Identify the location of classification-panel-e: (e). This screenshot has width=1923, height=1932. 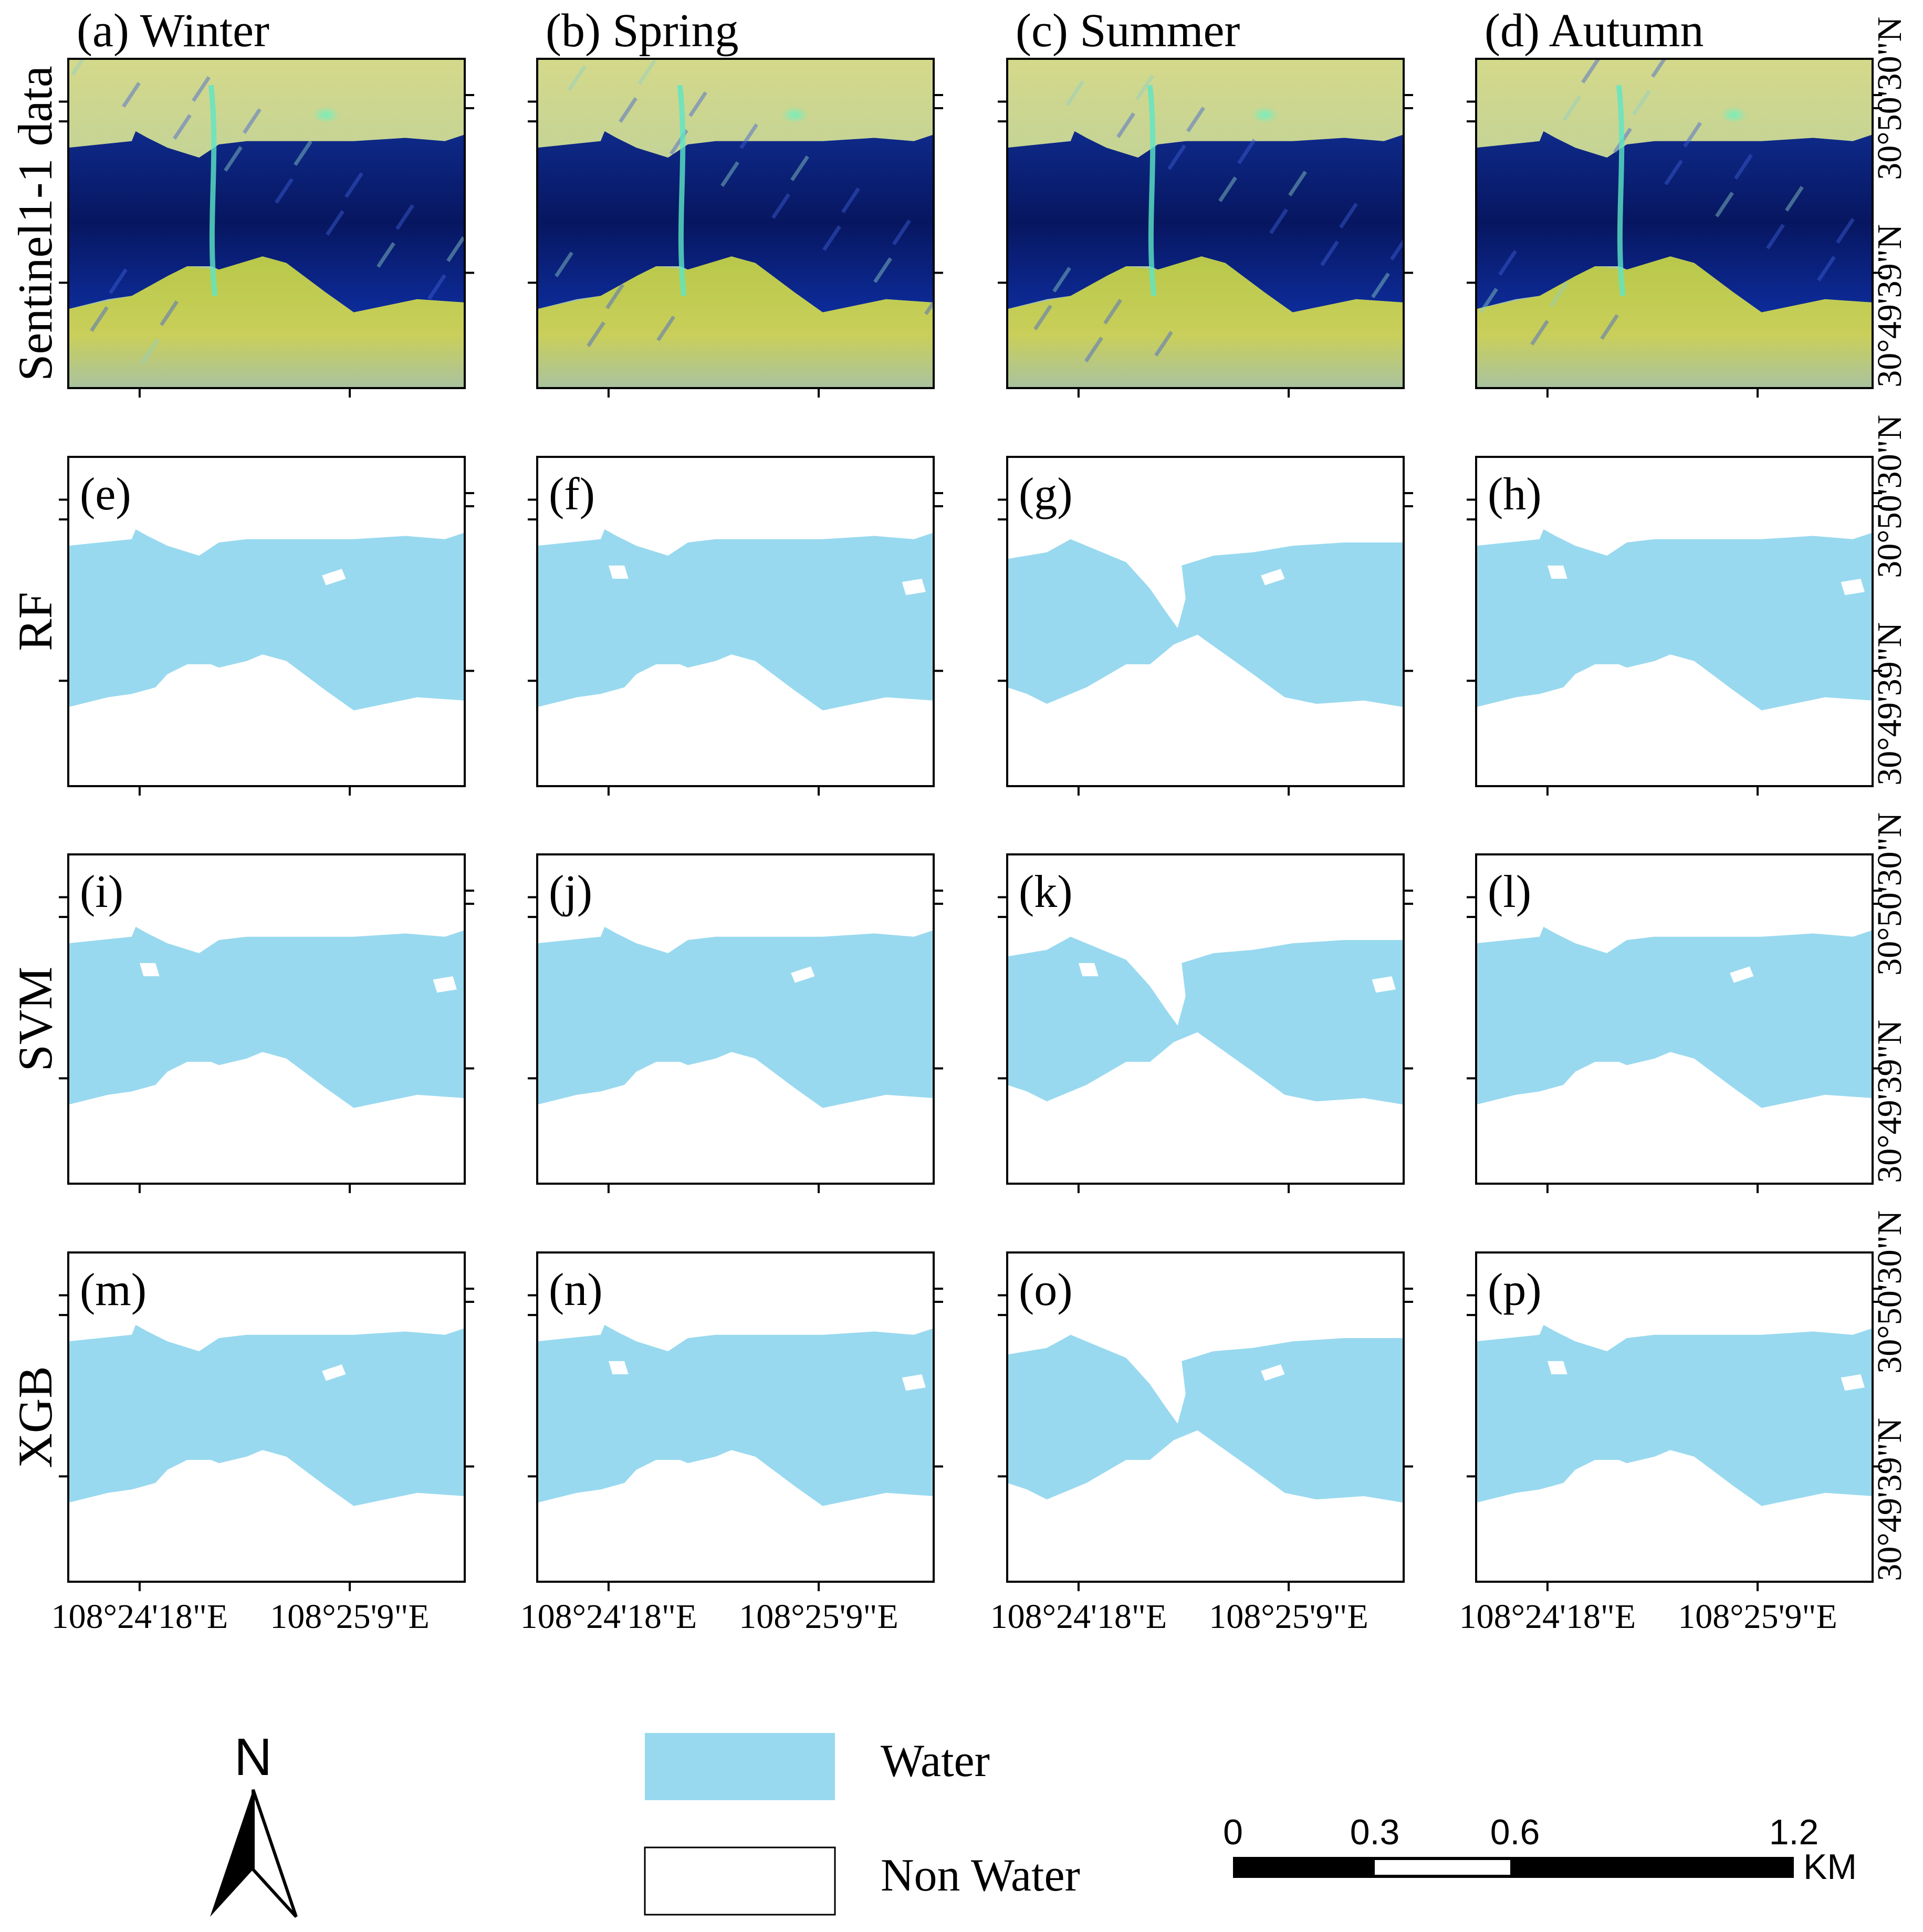
(266, 626).